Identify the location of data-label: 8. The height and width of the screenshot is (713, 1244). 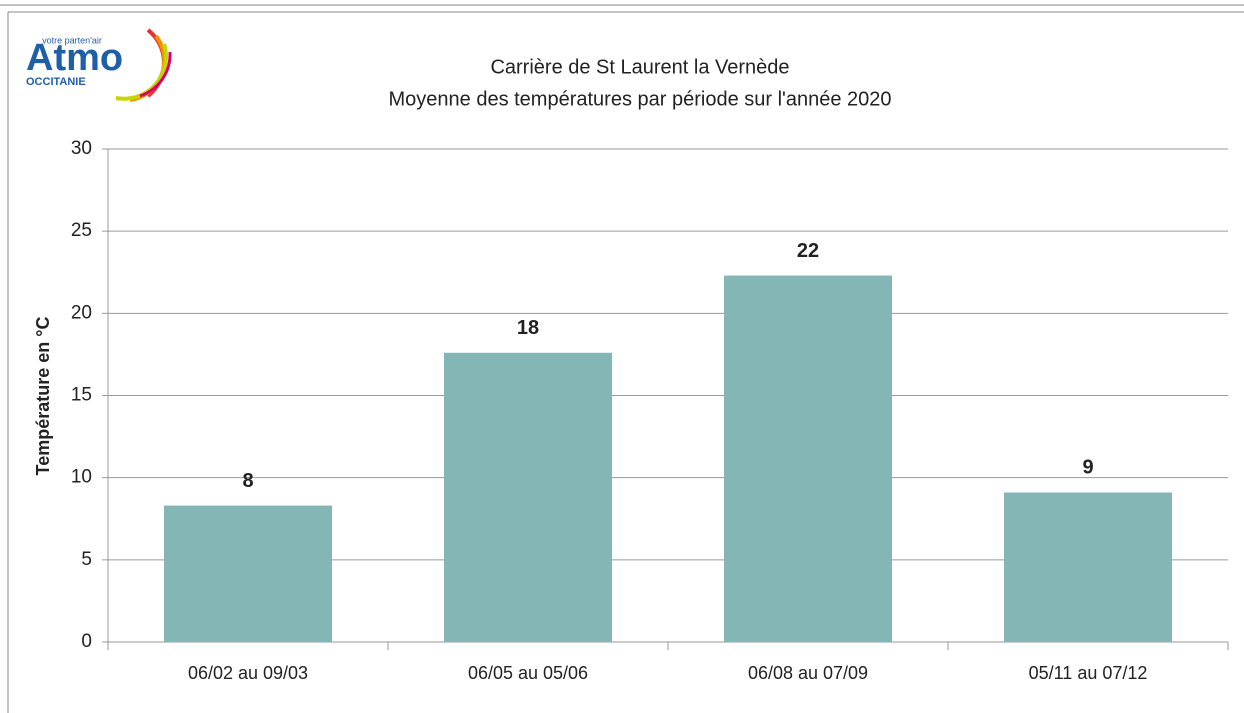
(247, 481).